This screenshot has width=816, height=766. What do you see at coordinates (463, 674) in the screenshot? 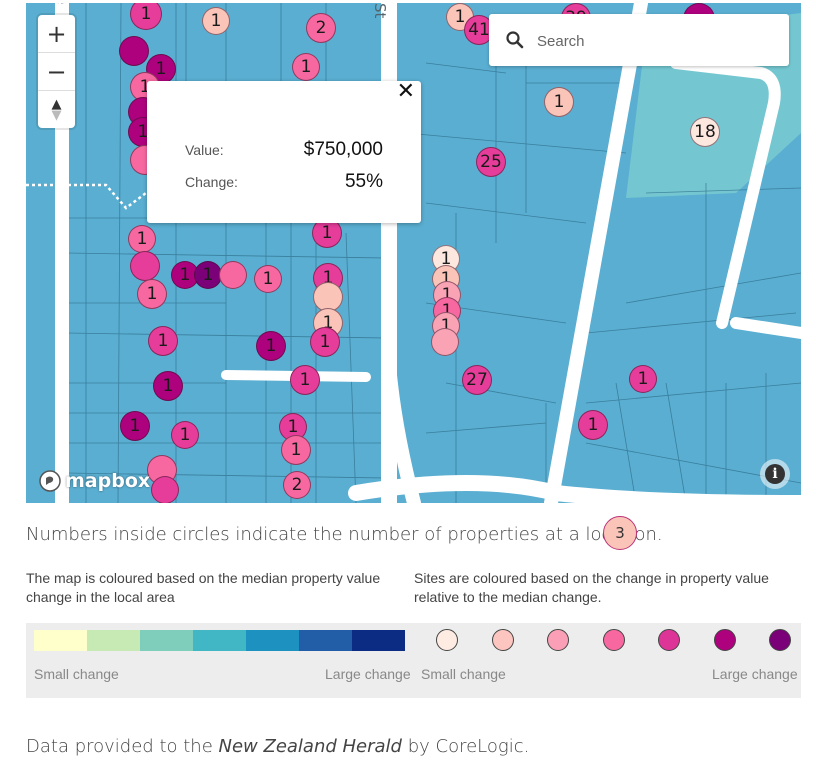
I see `site-small-change-label: Small change` at bounding box center [463, 674].